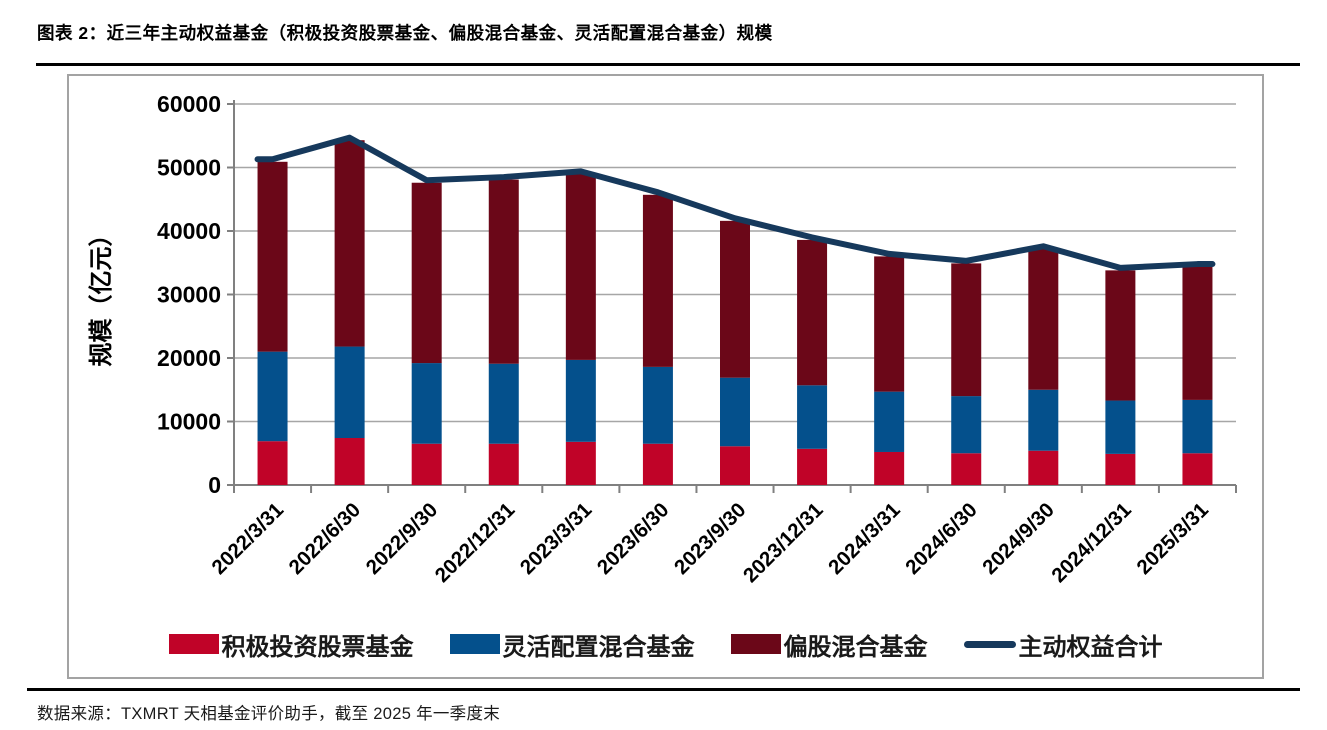 The image size is (1327, 730). Describe the element at coordinates (633, 538) in the screenshot. I see `x-tick-label: 2023/6/30` at that location.